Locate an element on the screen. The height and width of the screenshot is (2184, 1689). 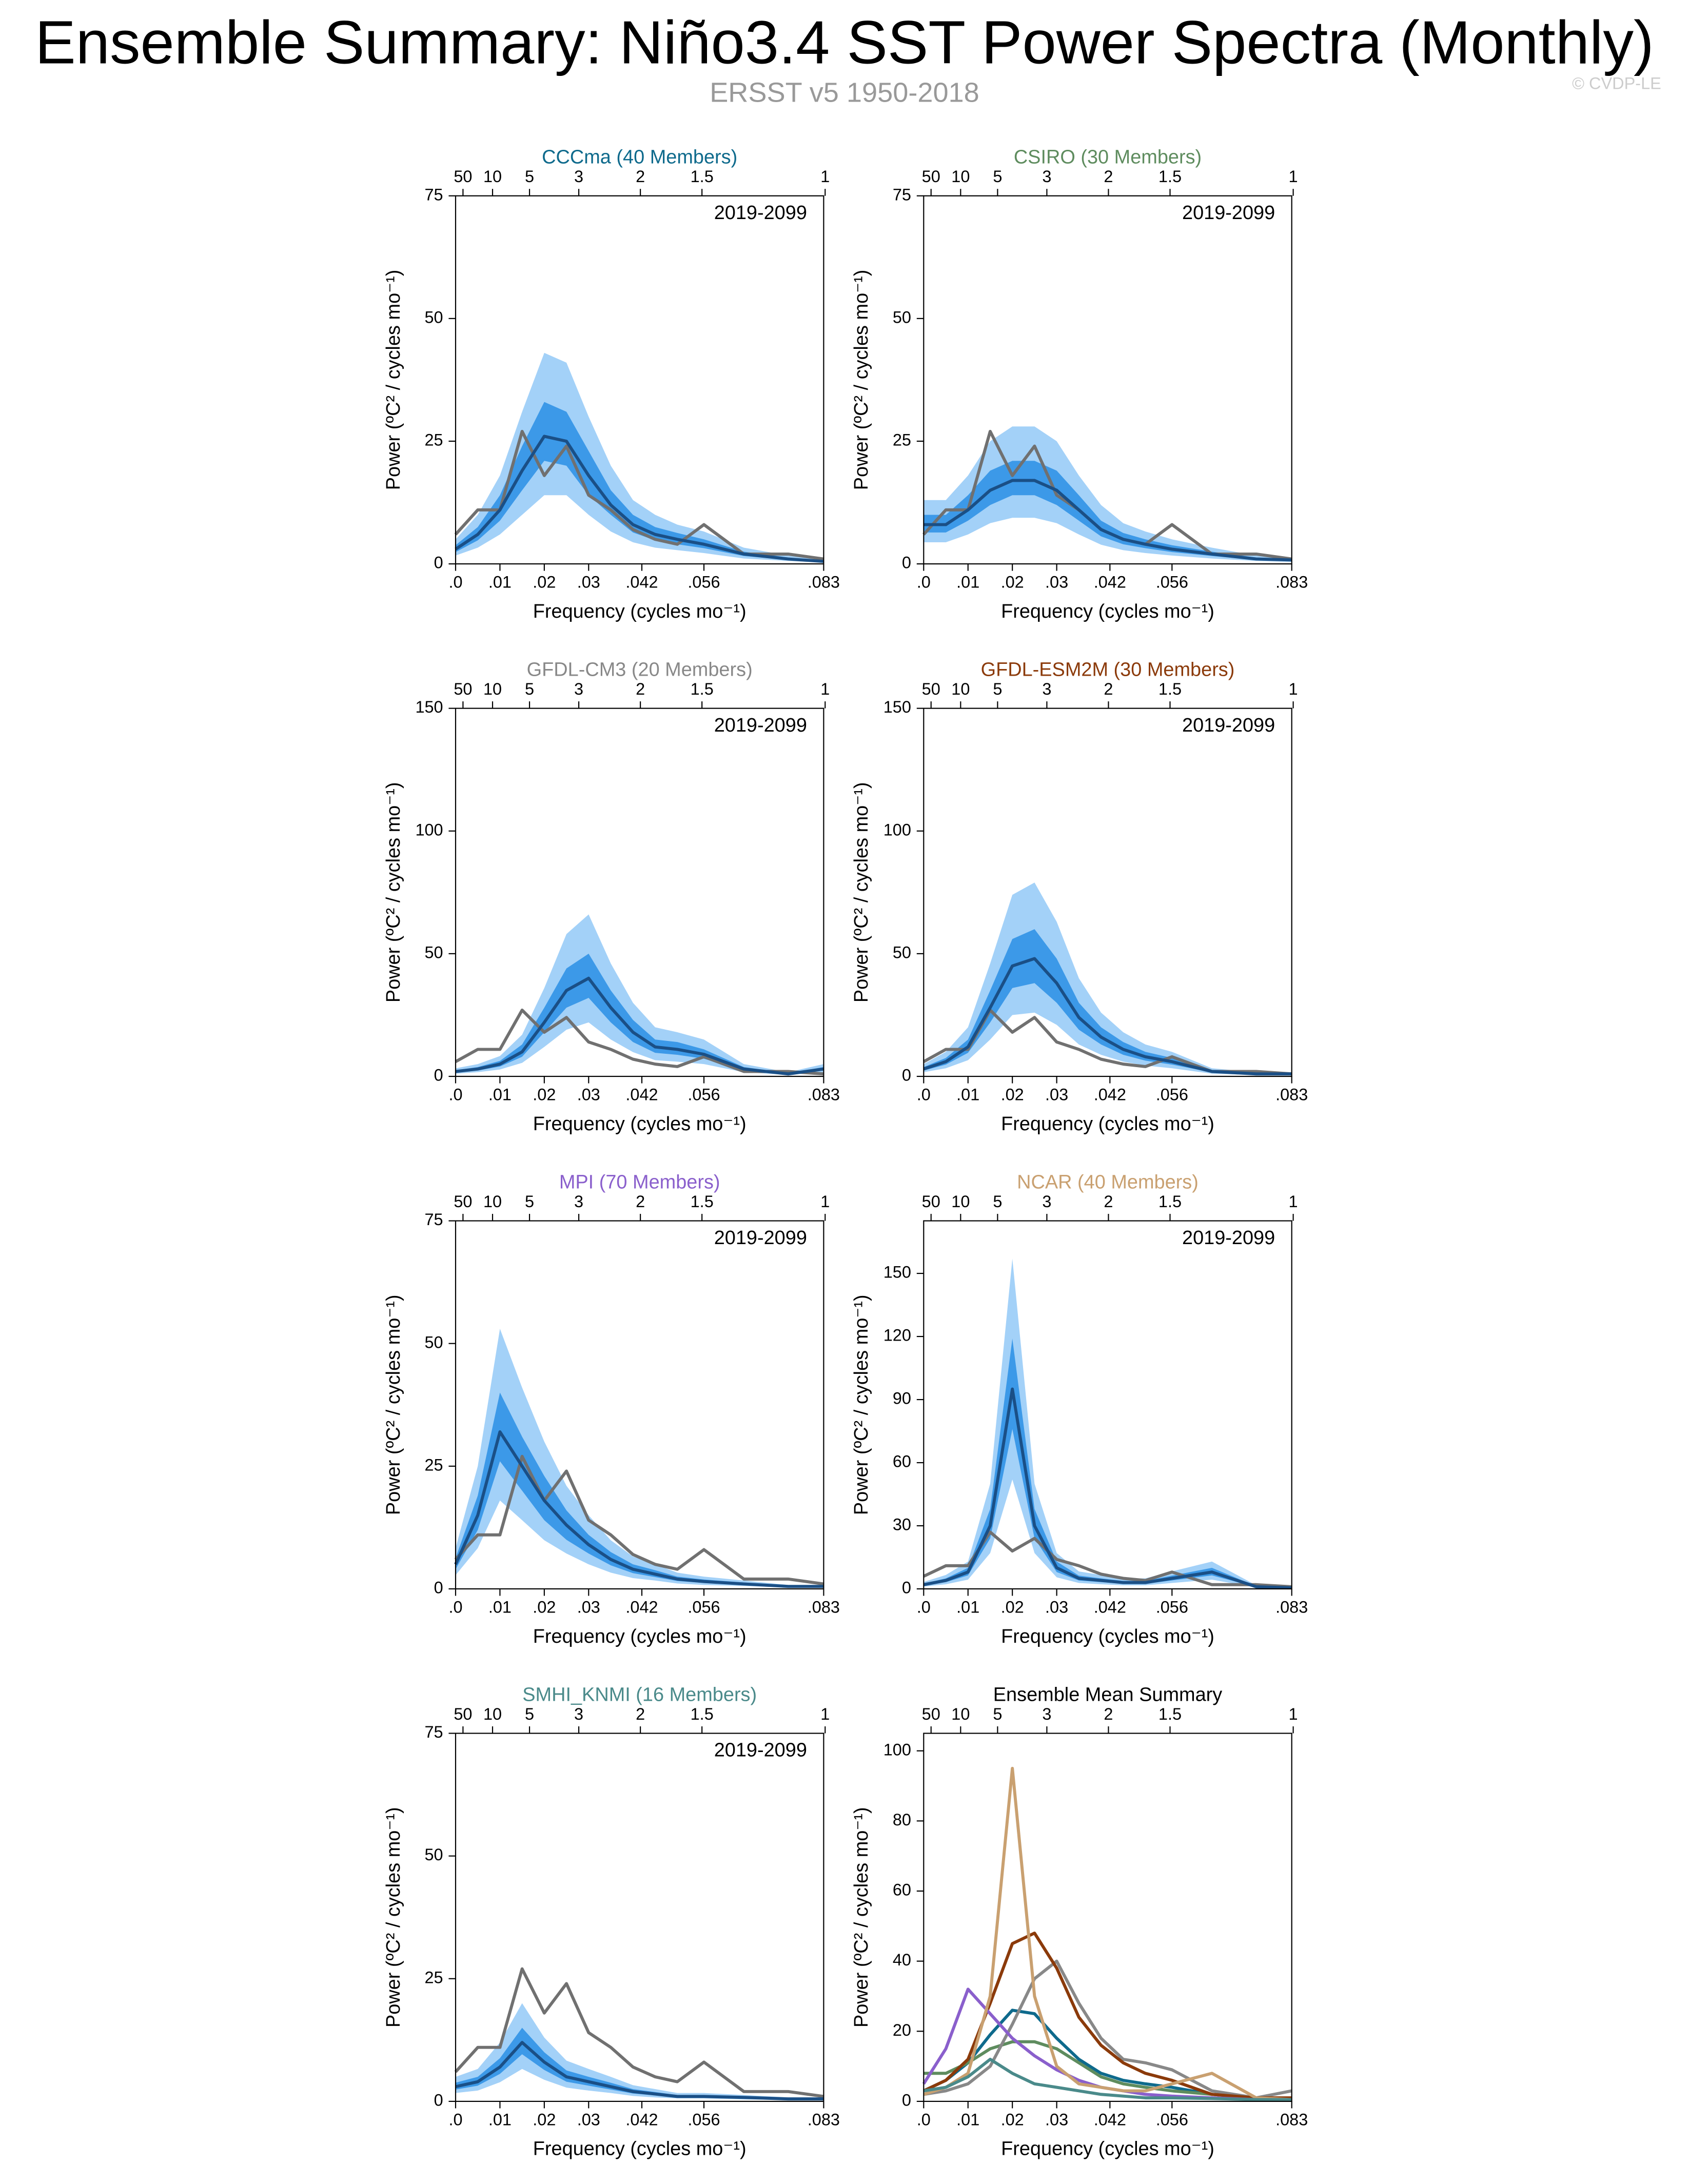
y-tick-label: 75 is located at coordinates (434, 1219).